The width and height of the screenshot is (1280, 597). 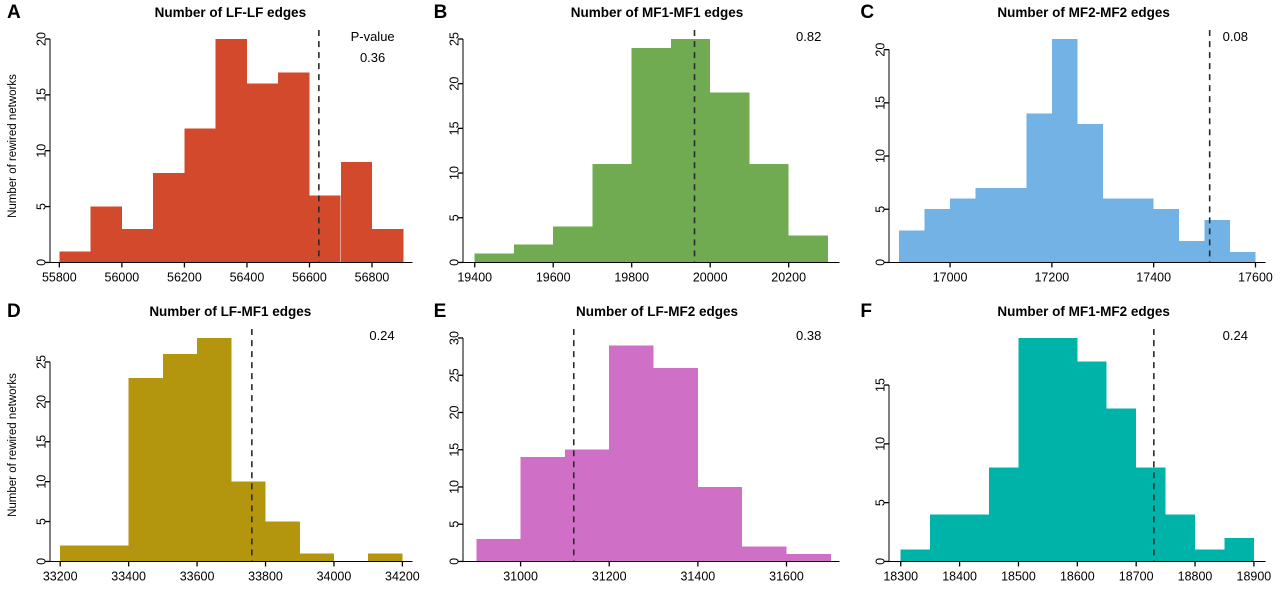 I want to click on svg-text: 31600, so click(x=786, y=576).